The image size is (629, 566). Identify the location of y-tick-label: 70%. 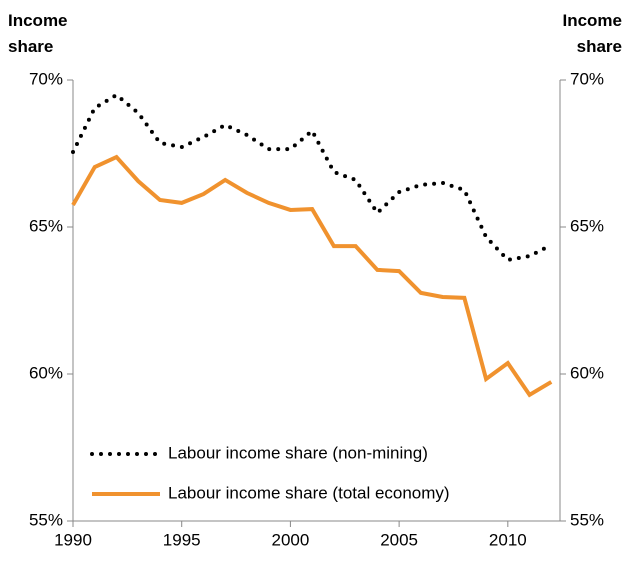
(46, 78).